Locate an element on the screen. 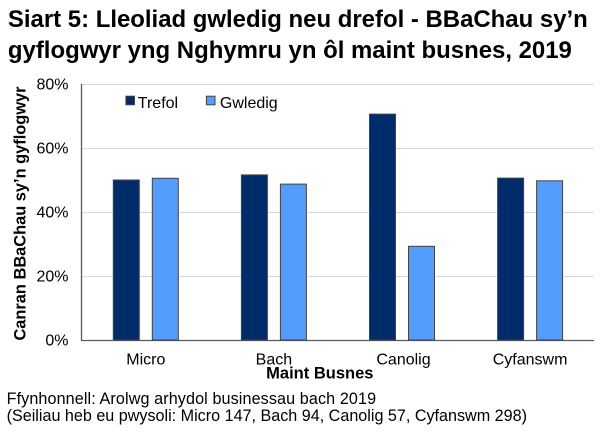  svg-text: Bach is located at coordinates (274, 360).